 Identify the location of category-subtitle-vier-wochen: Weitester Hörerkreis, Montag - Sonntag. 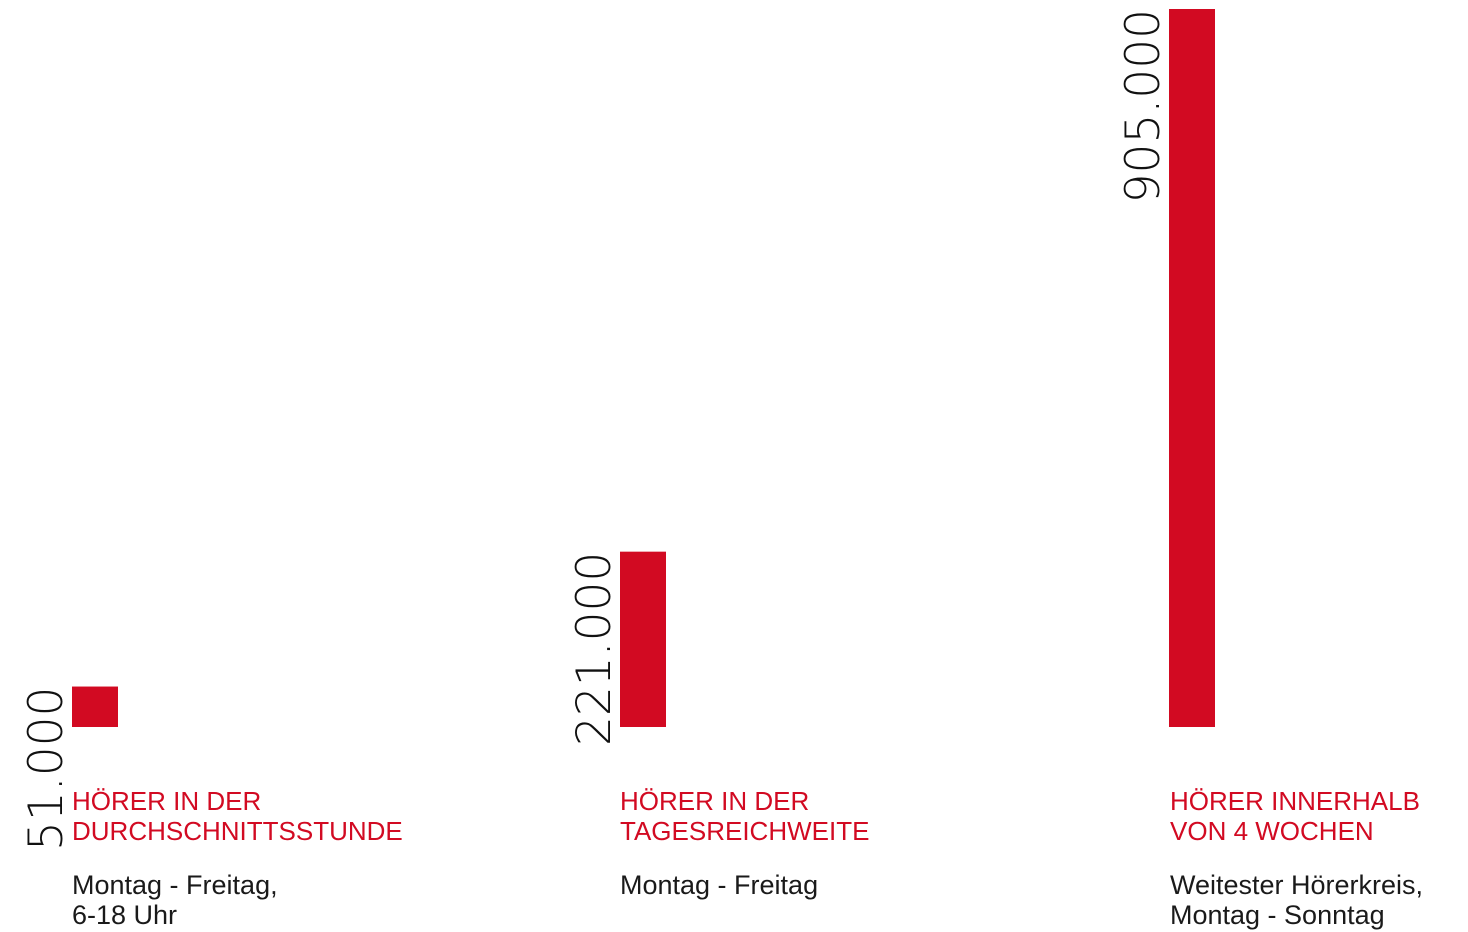
(1297, 900).